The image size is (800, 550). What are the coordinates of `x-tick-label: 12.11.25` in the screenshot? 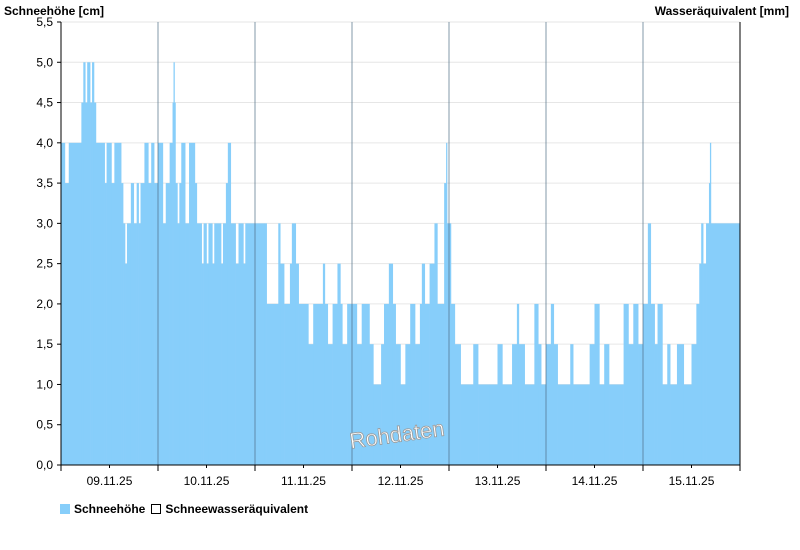 It's located at (401, 481).